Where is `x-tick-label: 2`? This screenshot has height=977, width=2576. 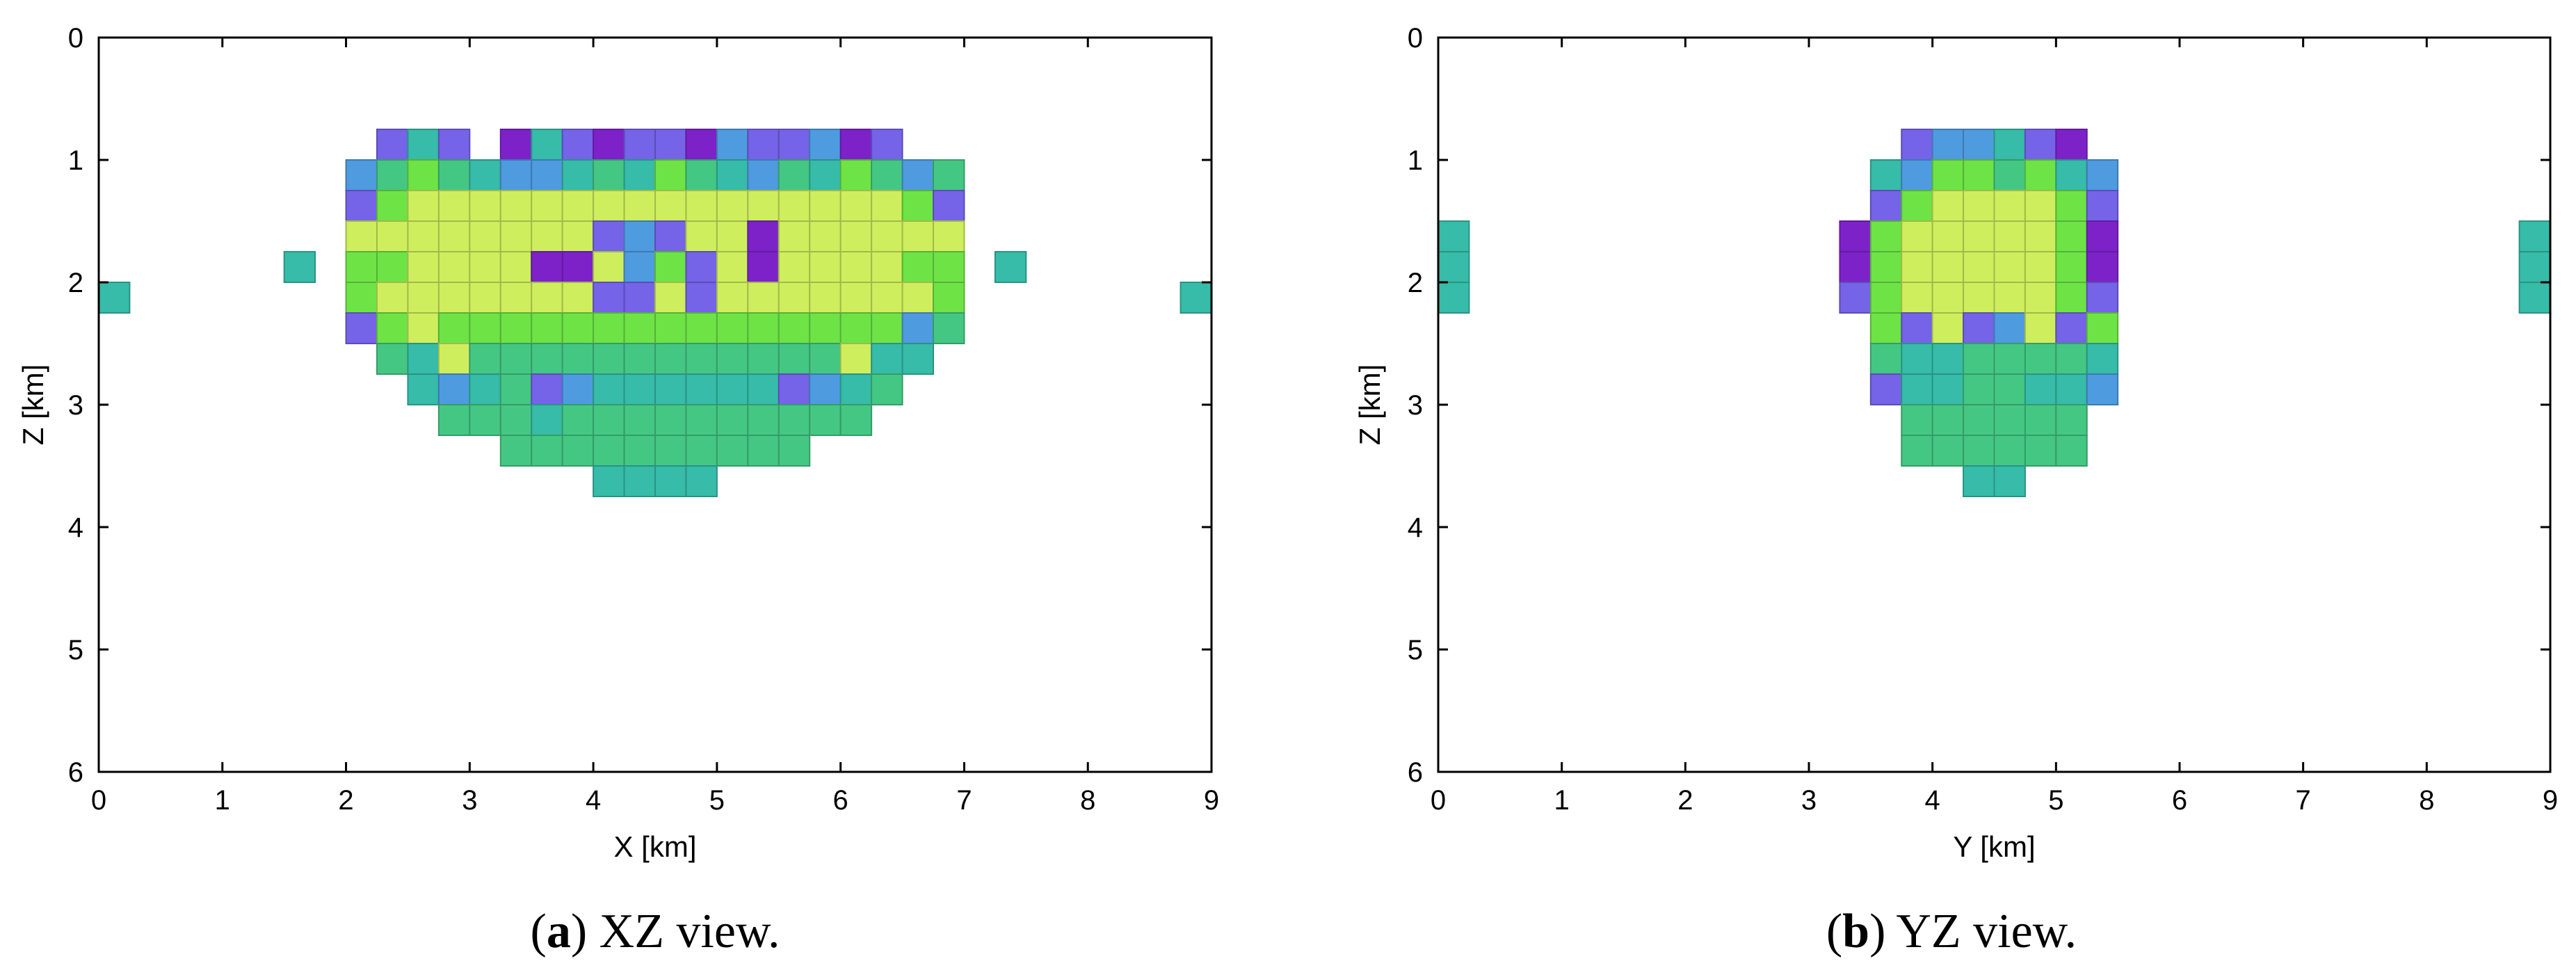
x-tick-label: 2 is located at coordinates (1685, 801).